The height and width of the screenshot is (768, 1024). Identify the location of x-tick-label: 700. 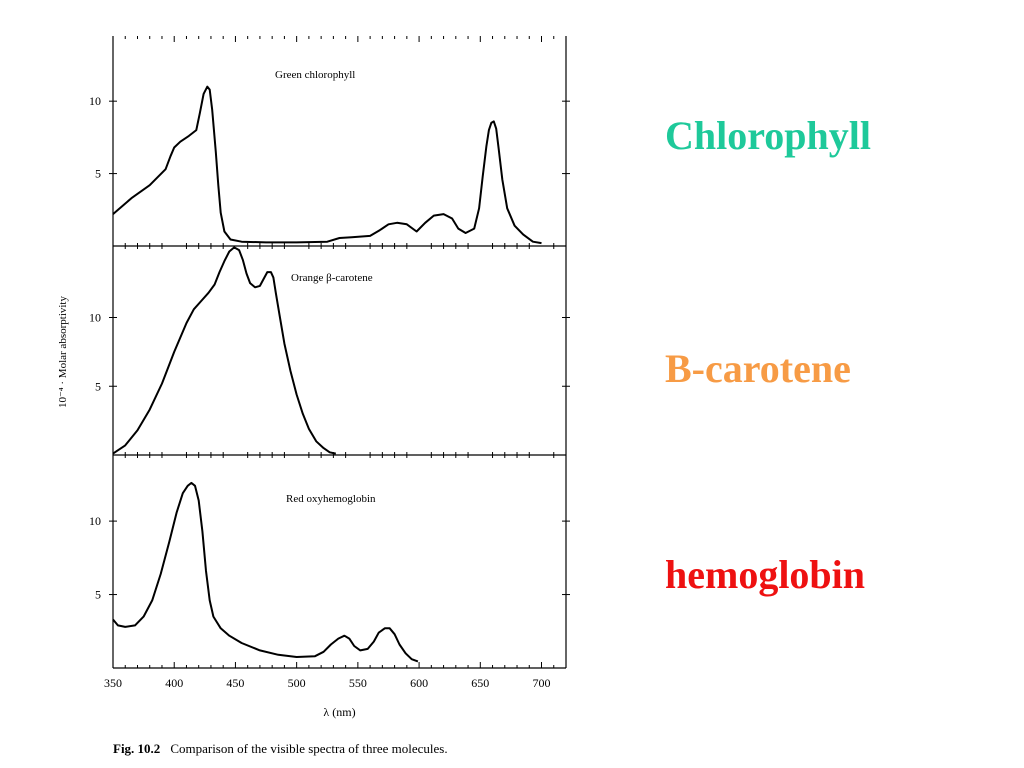
(542, 683).